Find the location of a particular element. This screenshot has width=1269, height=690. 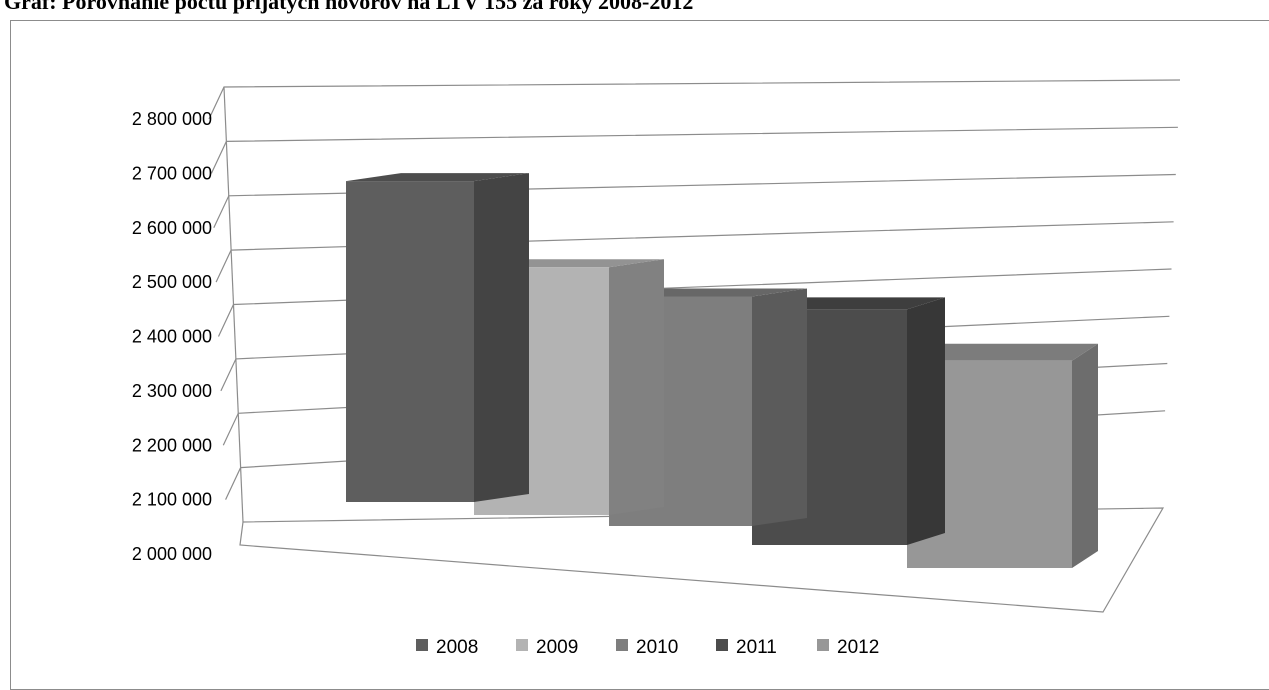

bar-side-2012 is located at coordinates (1085, 455).